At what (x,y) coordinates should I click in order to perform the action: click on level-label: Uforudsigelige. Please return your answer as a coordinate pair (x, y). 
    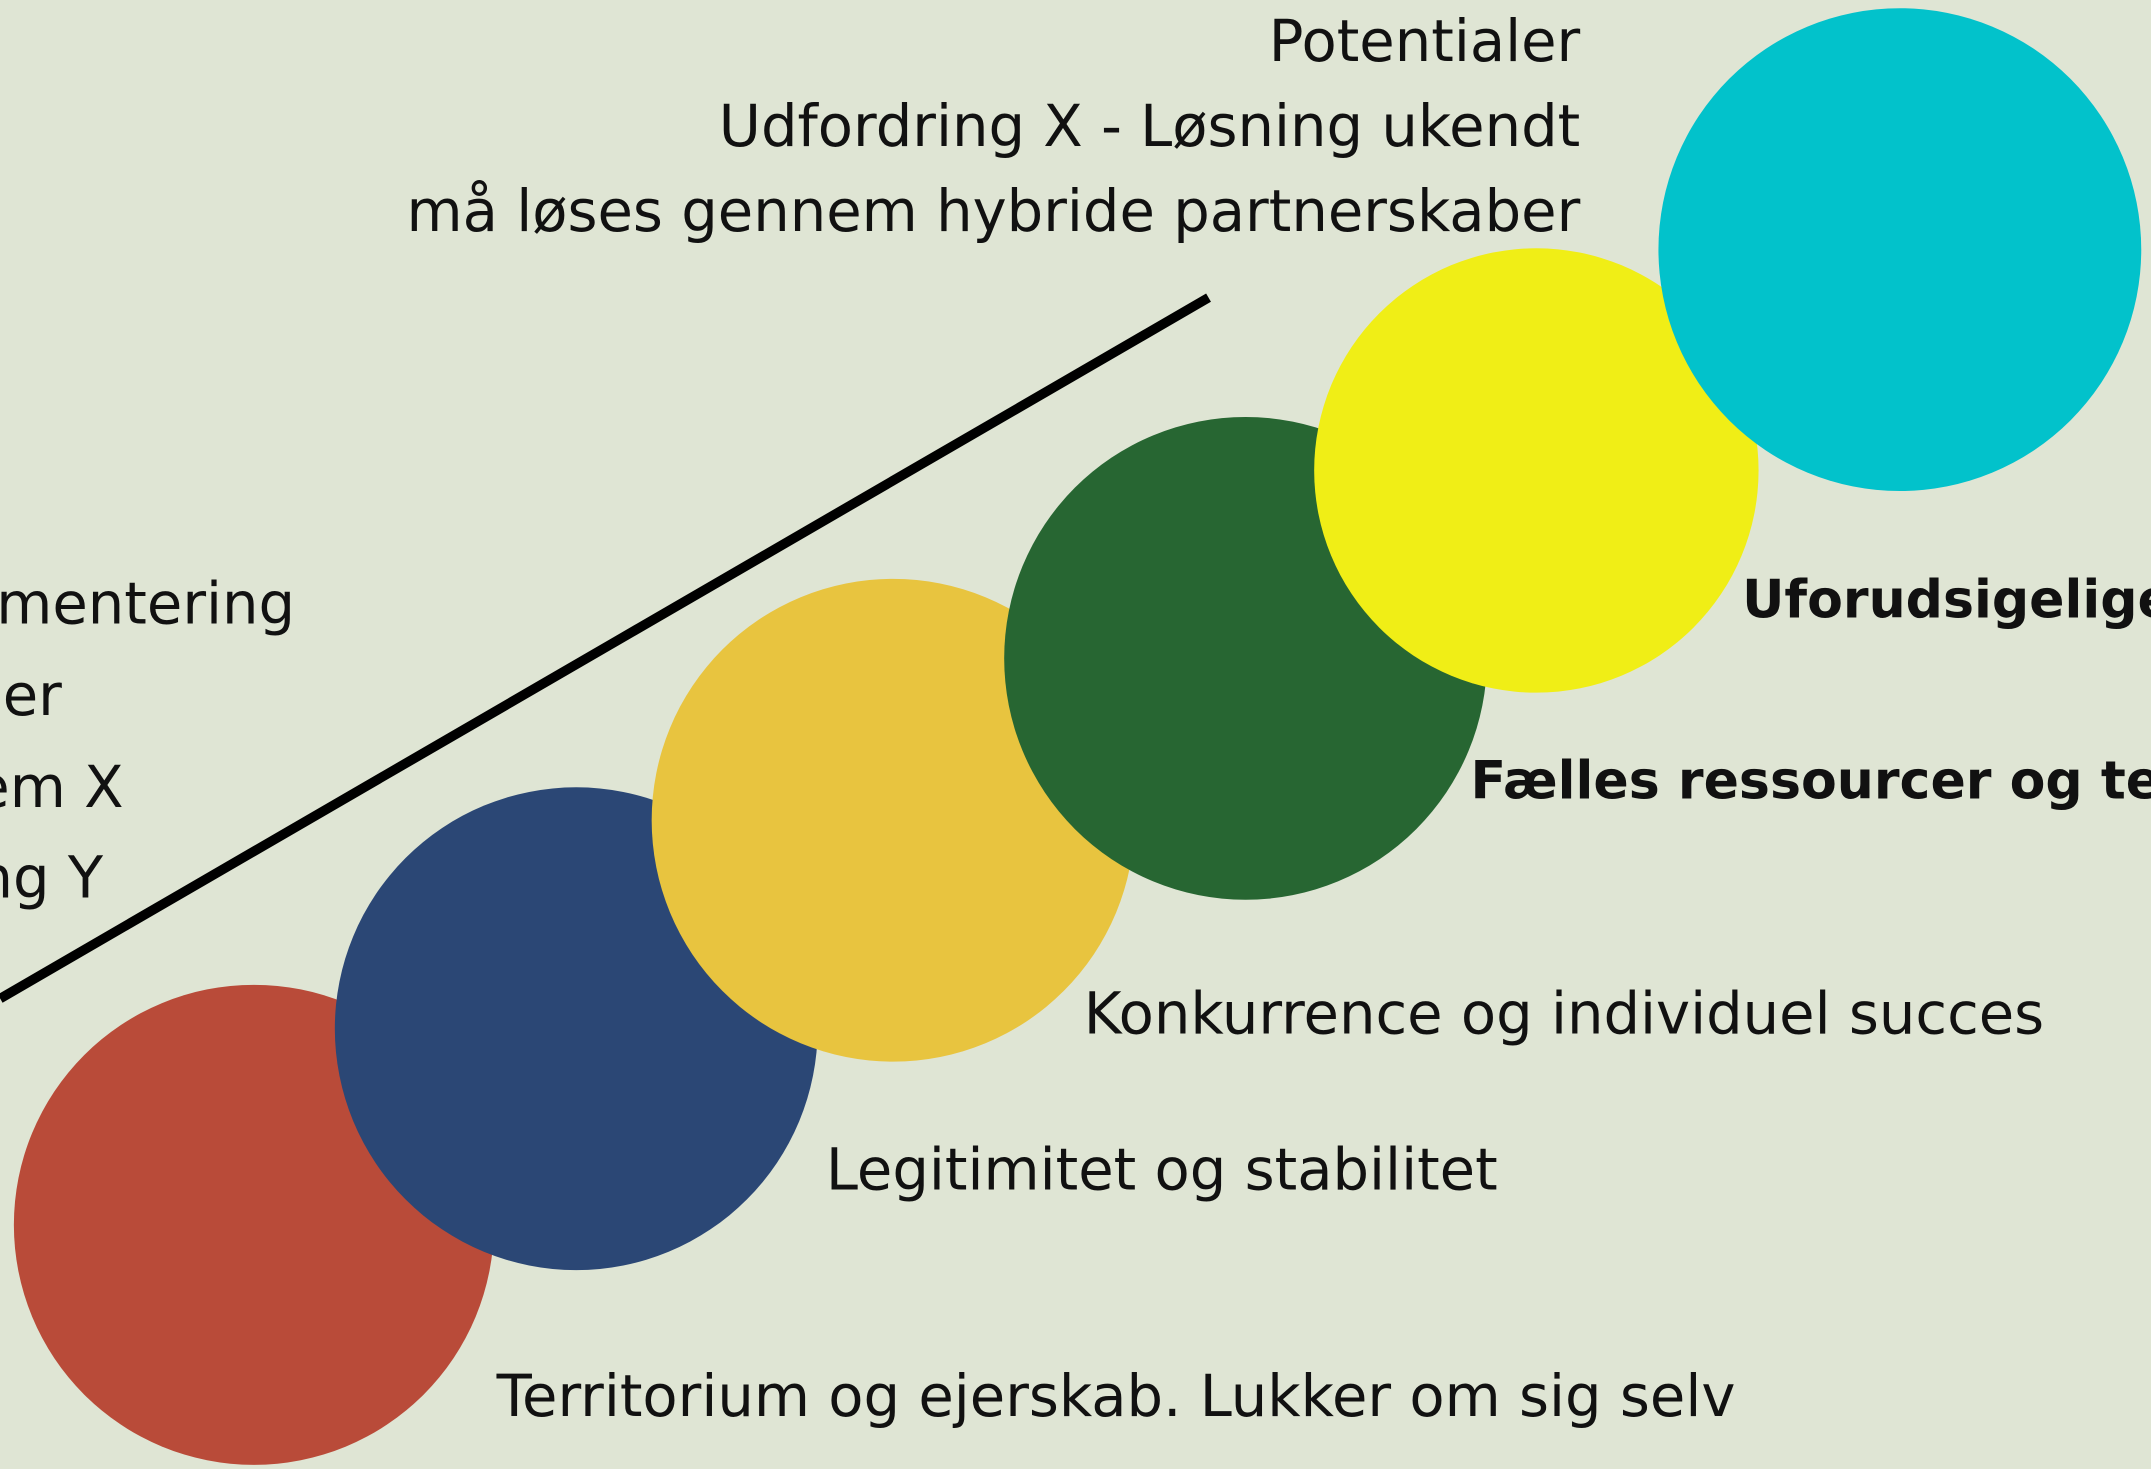
    Looking at the image, I should click on (1946, 601).